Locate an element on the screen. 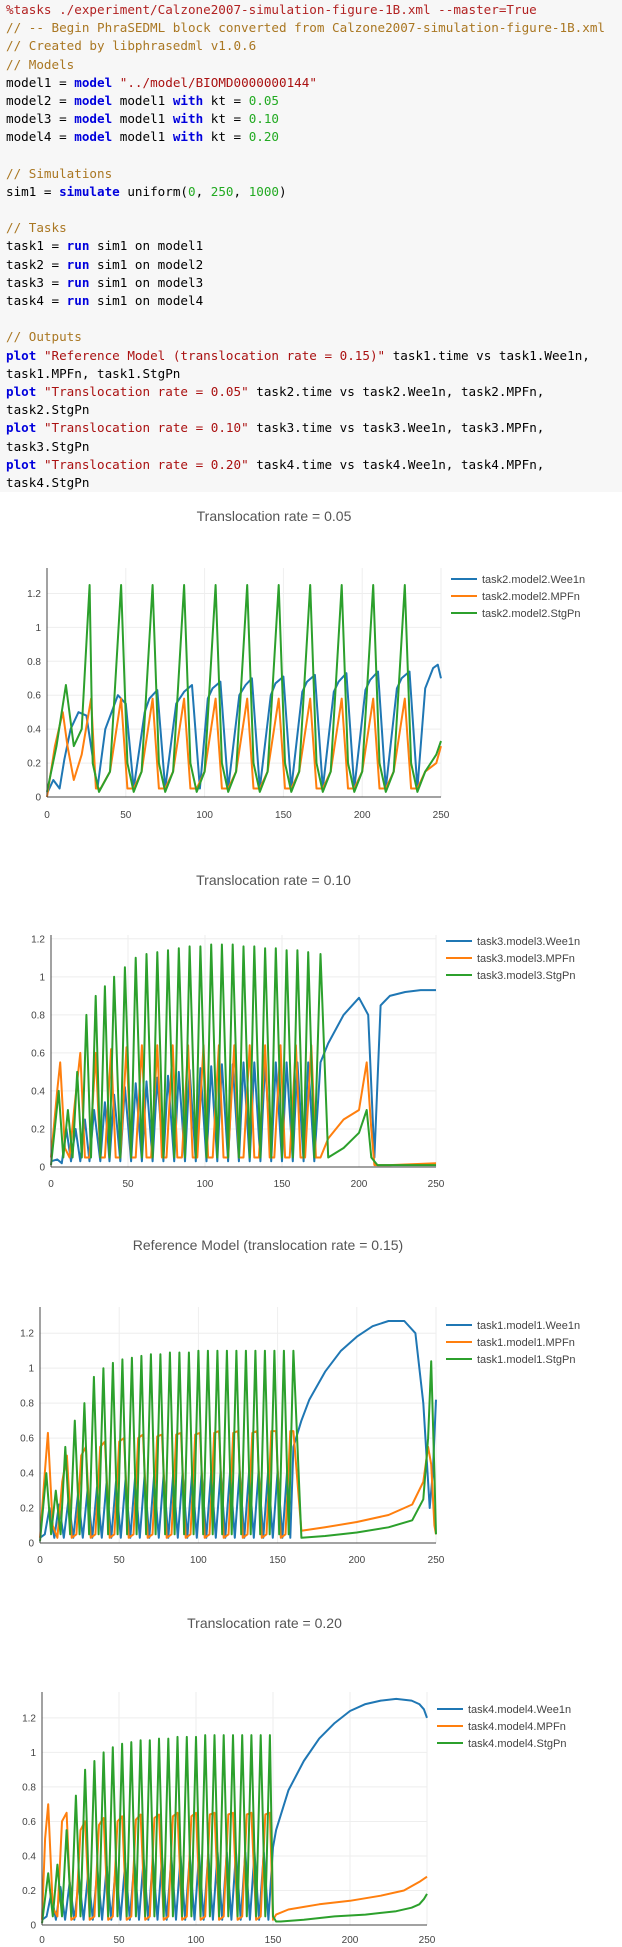 Image resolution: width=622 pixels, height=1947 pixels. legend-label: task4.model4.StgPn is located at coordinates (517, 1744).